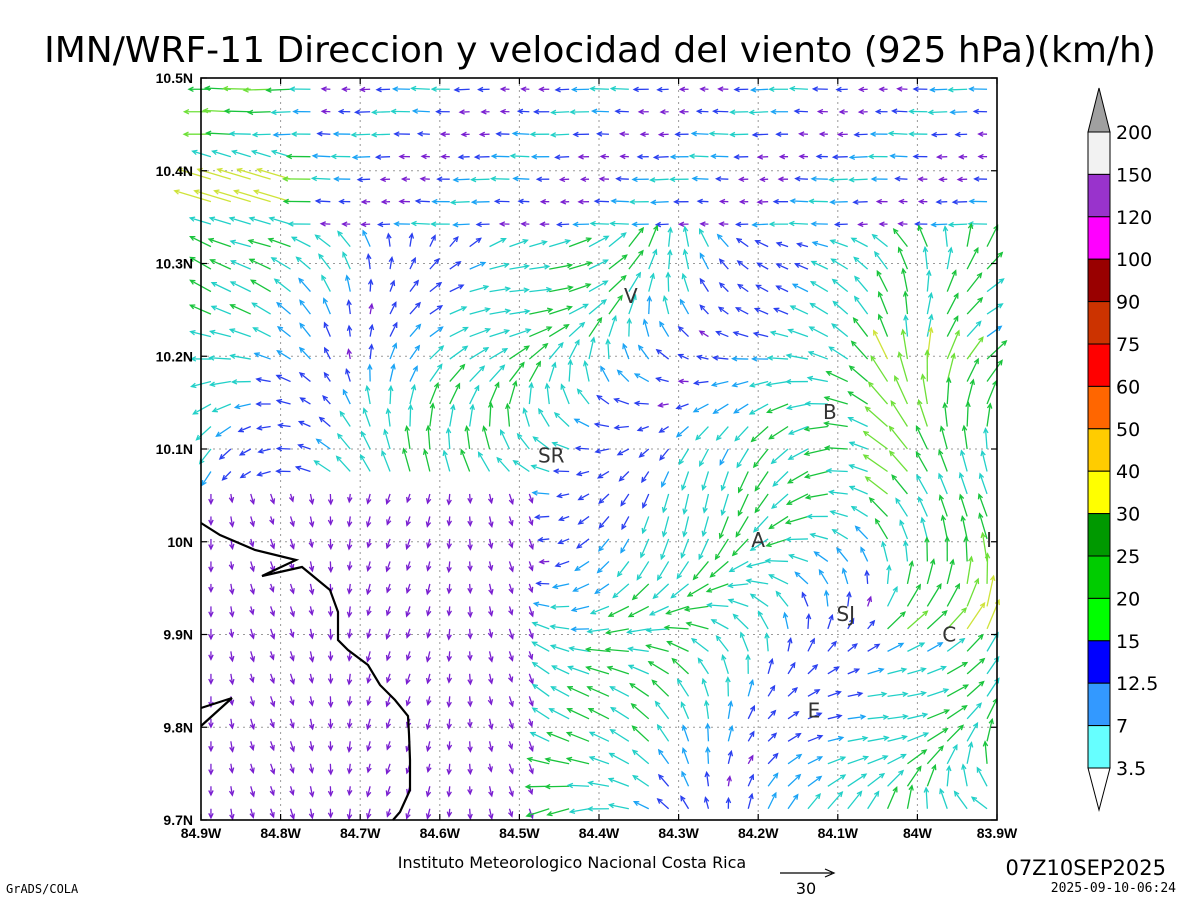 This screenshot has width=1200, height=900. Describe the element at coordinates (838, 833) in the screenshot. I see `x-tick-label: 84.1W` at that location.